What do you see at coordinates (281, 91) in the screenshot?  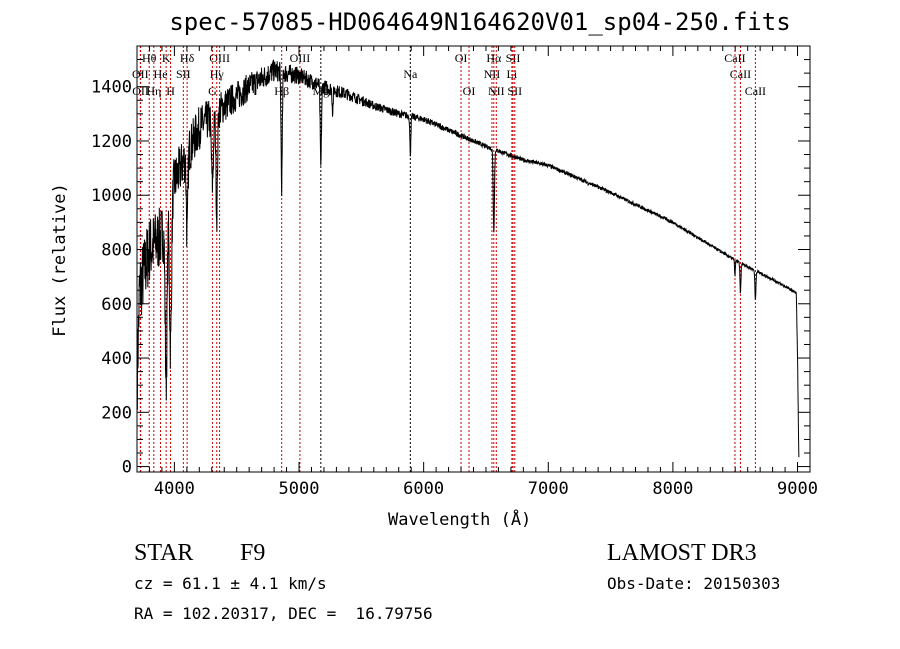 I see `spectral-line-label: Hβ` at bounding box center [281, 91].